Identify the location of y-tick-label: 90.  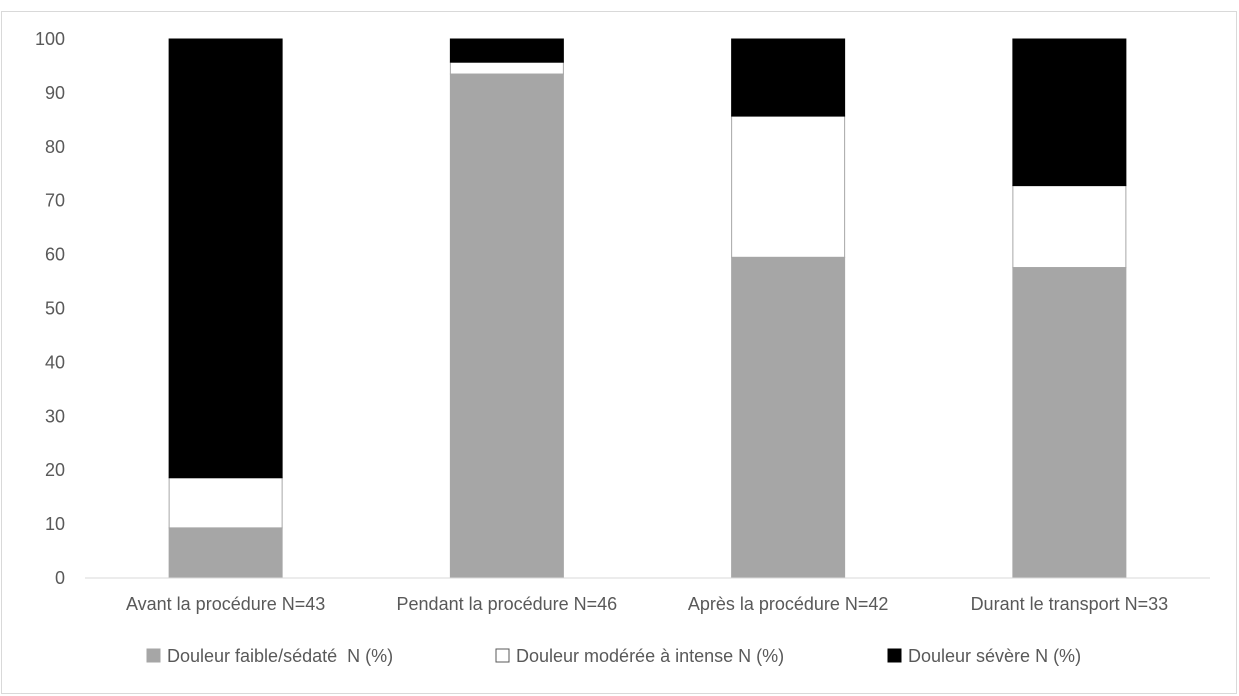
(55, 93).